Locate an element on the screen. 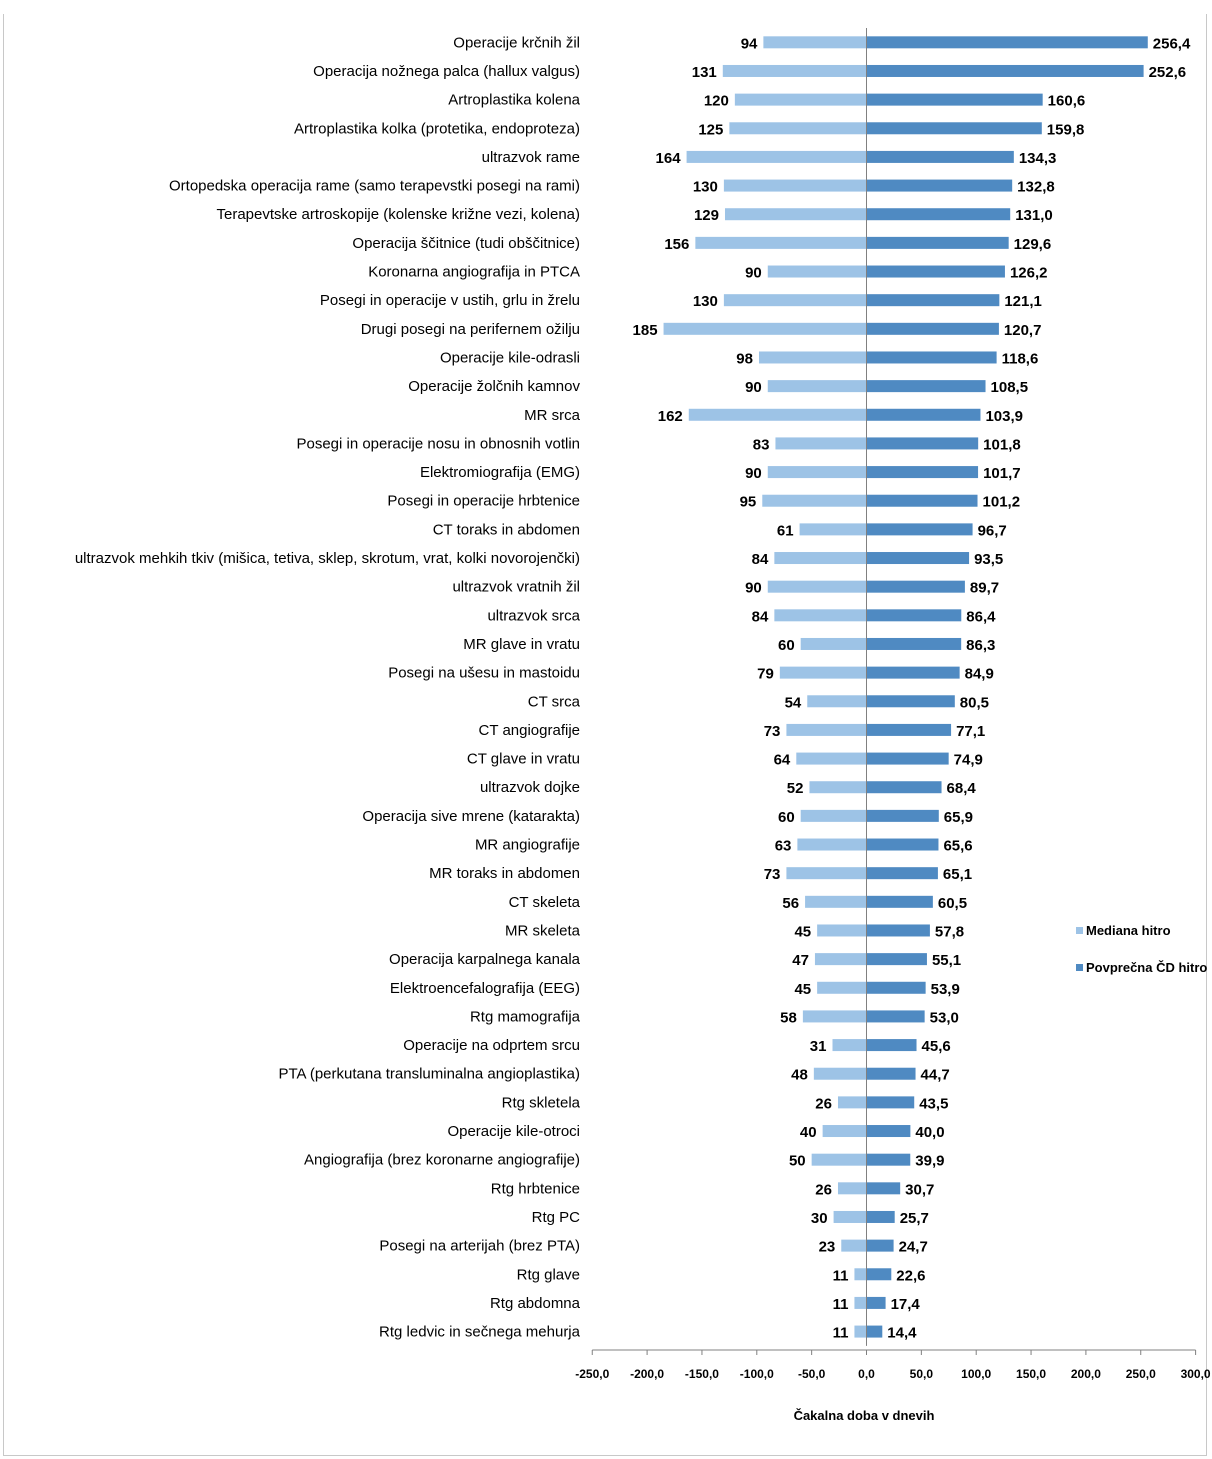 The image size is (1212, 1459). data-label-povprecna: 101,8 is located at coordinates (1002, 444).